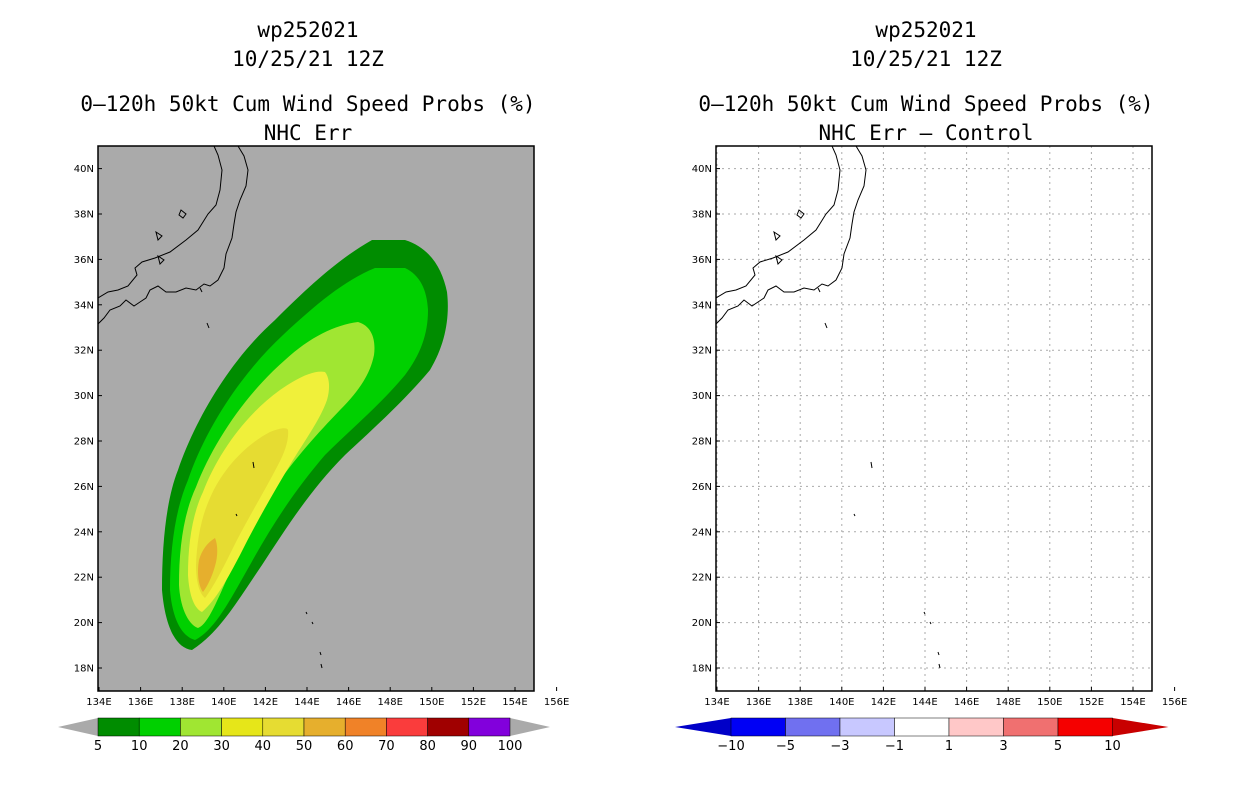  I want to click on colorbar-label: 90, so click(469, 746).